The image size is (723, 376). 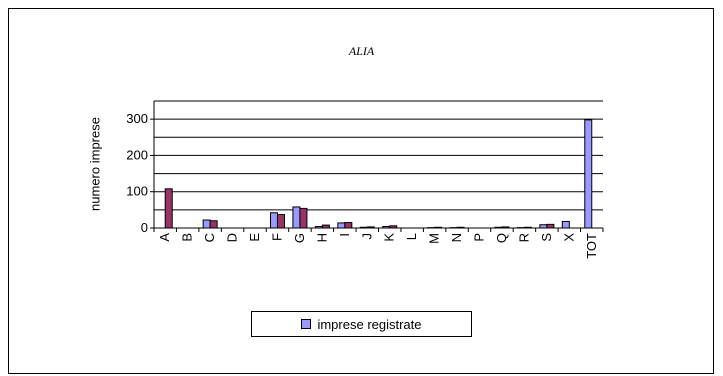 I want to click on y-tick-label: 100, so click(x=137, y=191).